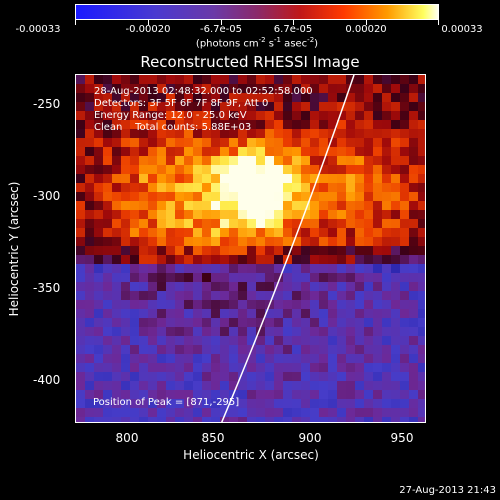 This screenshot has height=500, width=500. I want to click on x-tick-label: 850, so click(213, 438).